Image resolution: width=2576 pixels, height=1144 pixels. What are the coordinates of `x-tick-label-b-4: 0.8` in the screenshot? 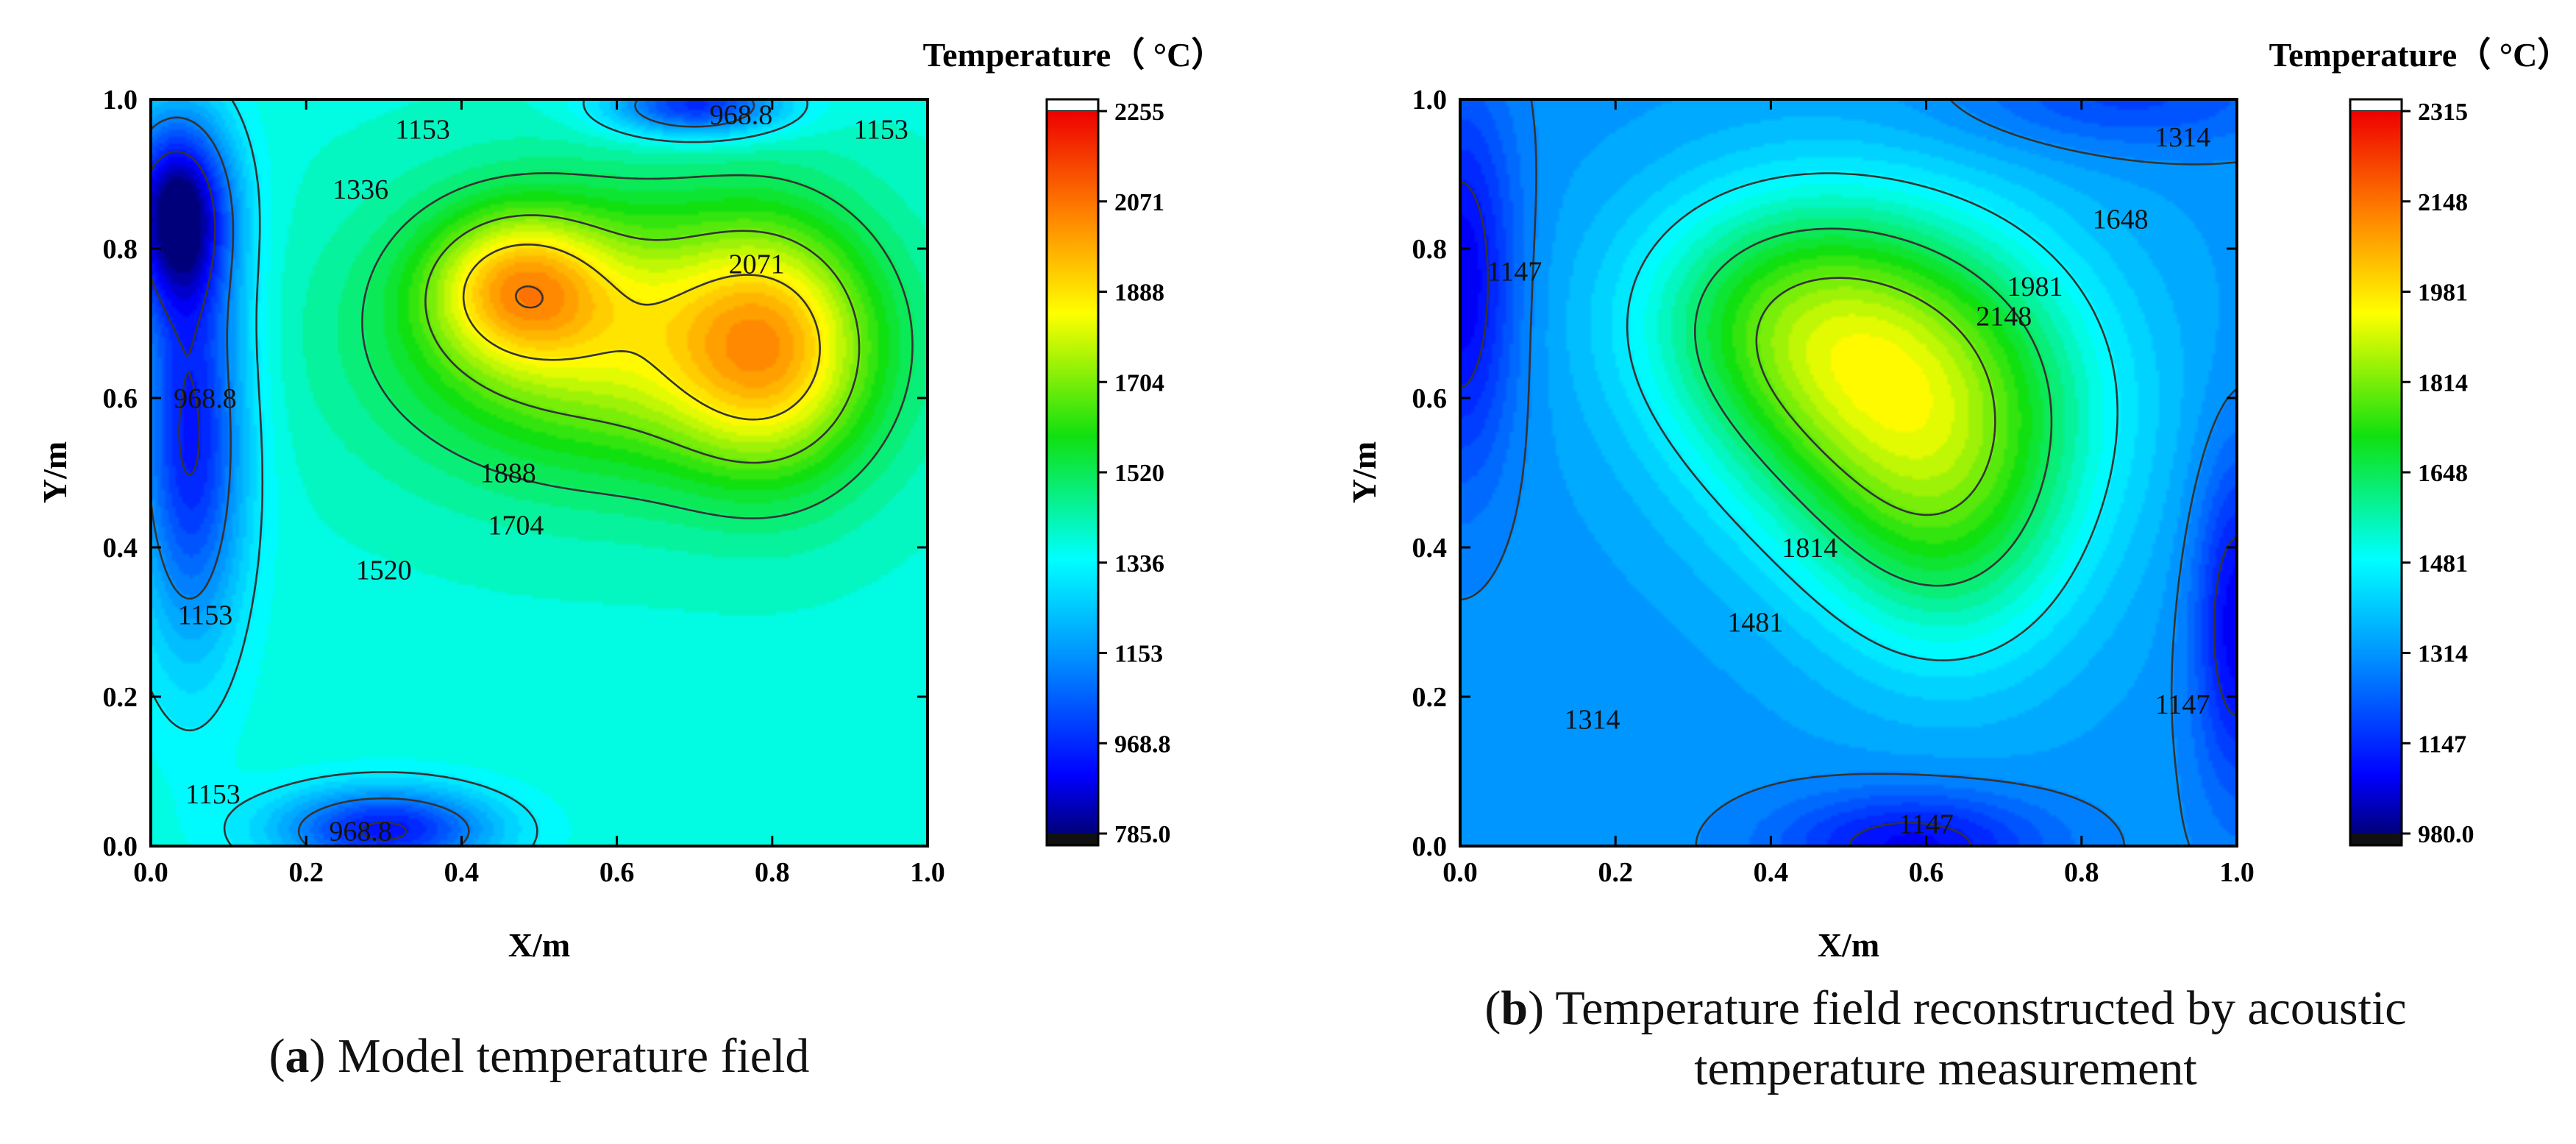 It's located at (2081, 872).